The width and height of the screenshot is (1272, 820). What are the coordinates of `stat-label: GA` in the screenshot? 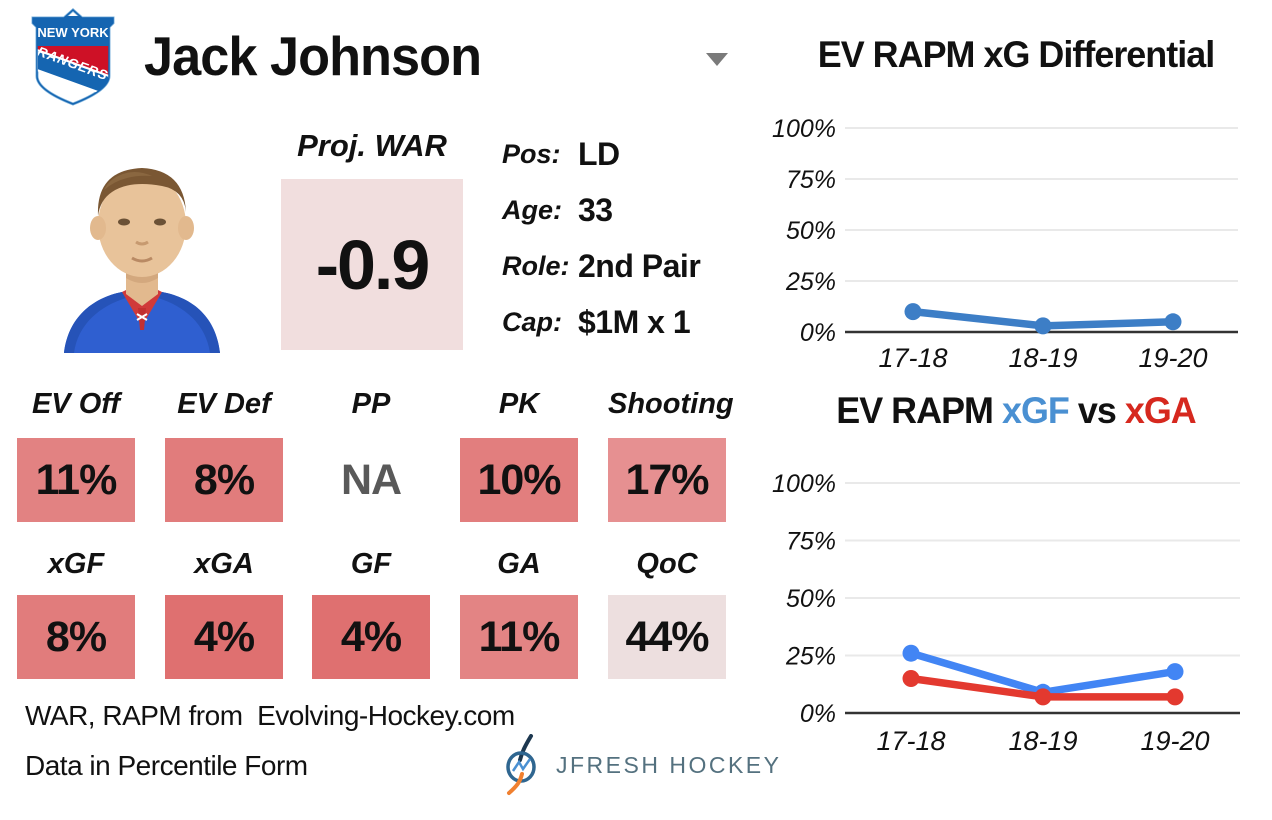 It's located at (519, 564).